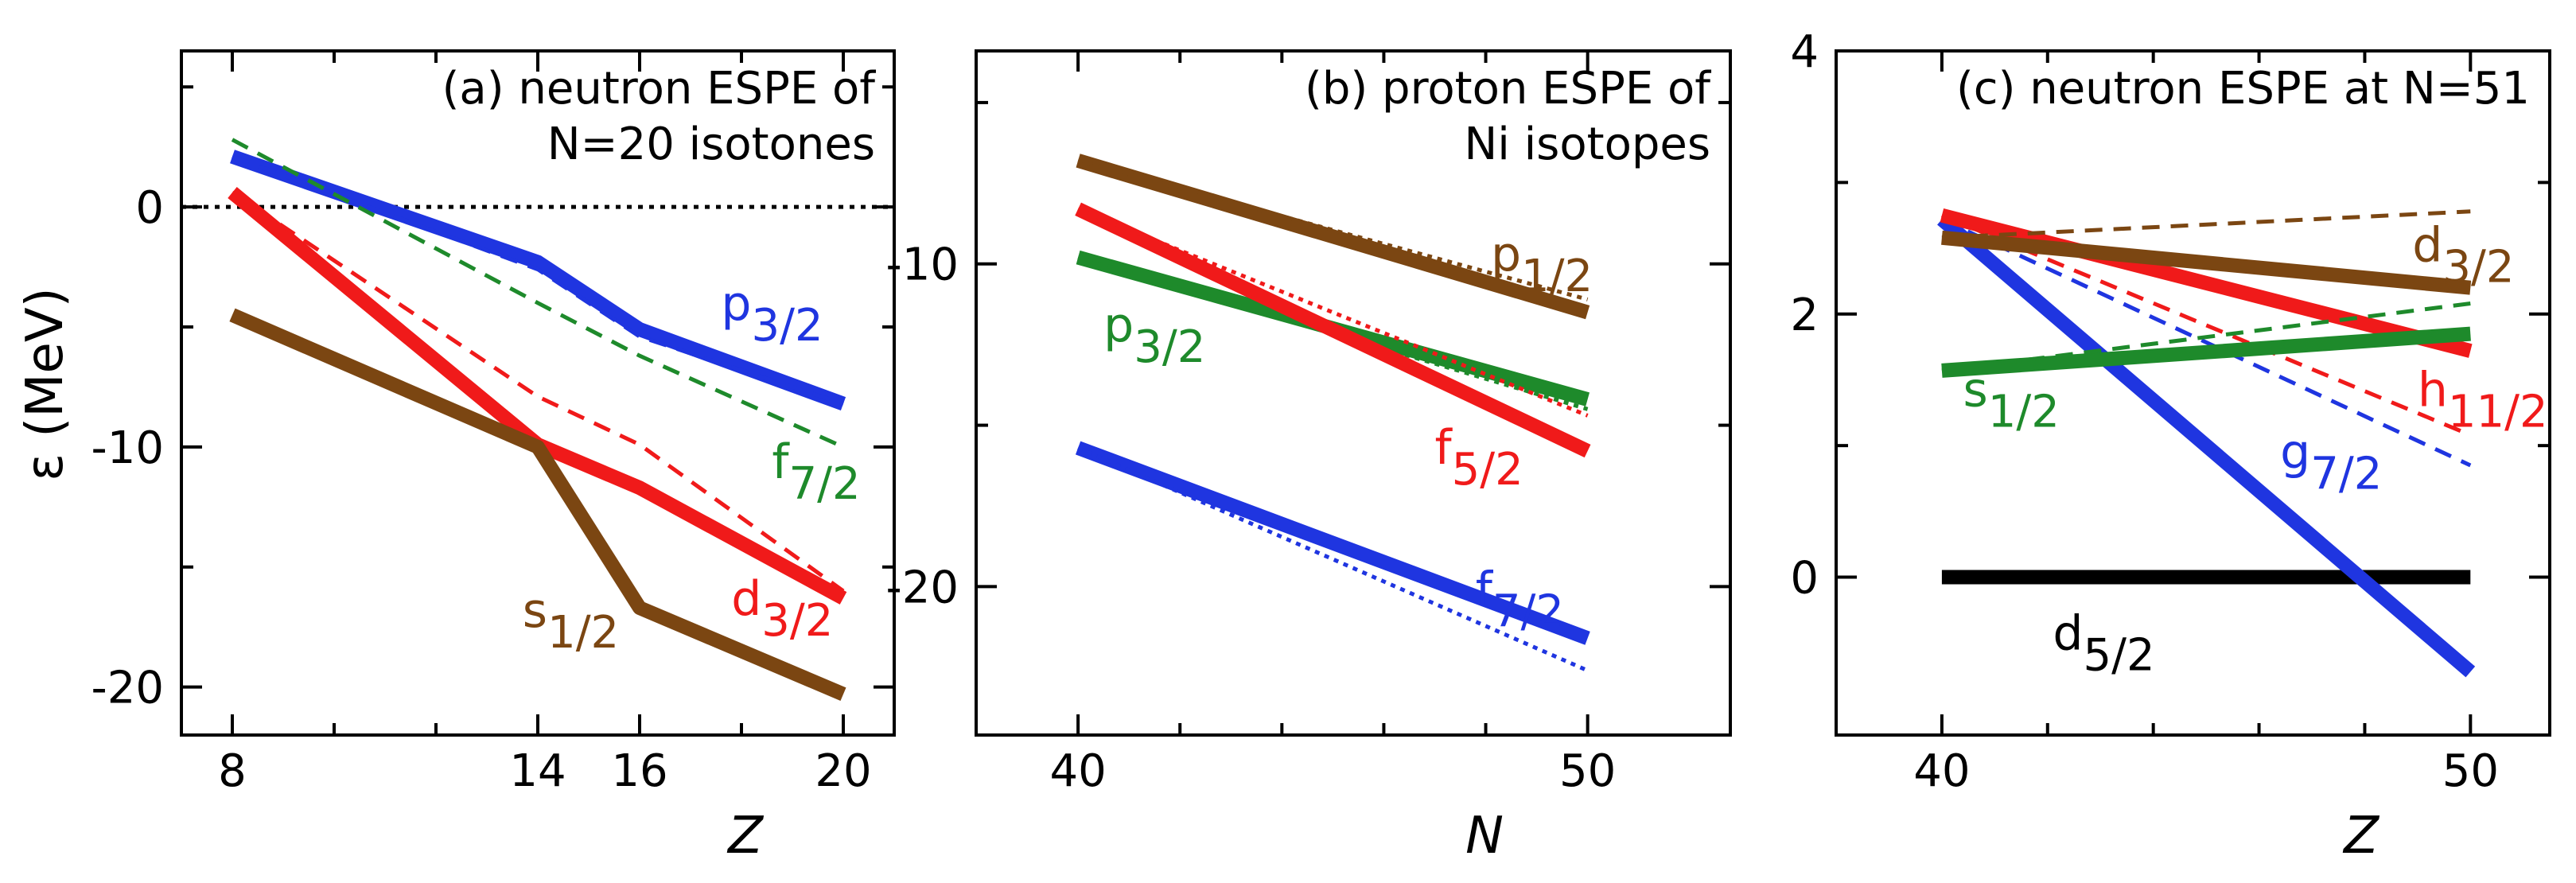 The height and width of the screenshot is (883, 2576). What do you see at coordinates (571, 621) in the screenshot?
I see `panel-a-orbital-label-s1-2: s1/2` at bounding box center [571, 621].